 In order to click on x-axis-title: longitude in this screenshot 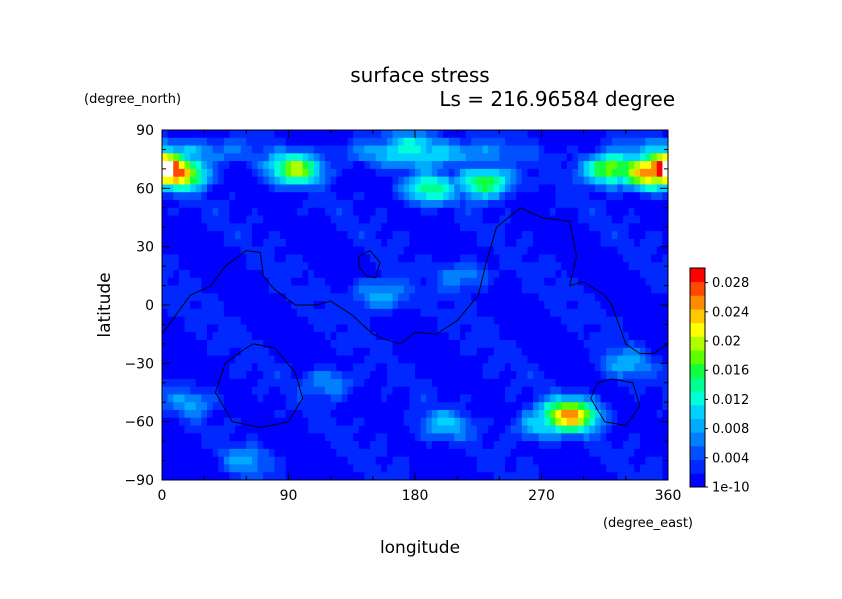, I will do `click(420, 548)`.